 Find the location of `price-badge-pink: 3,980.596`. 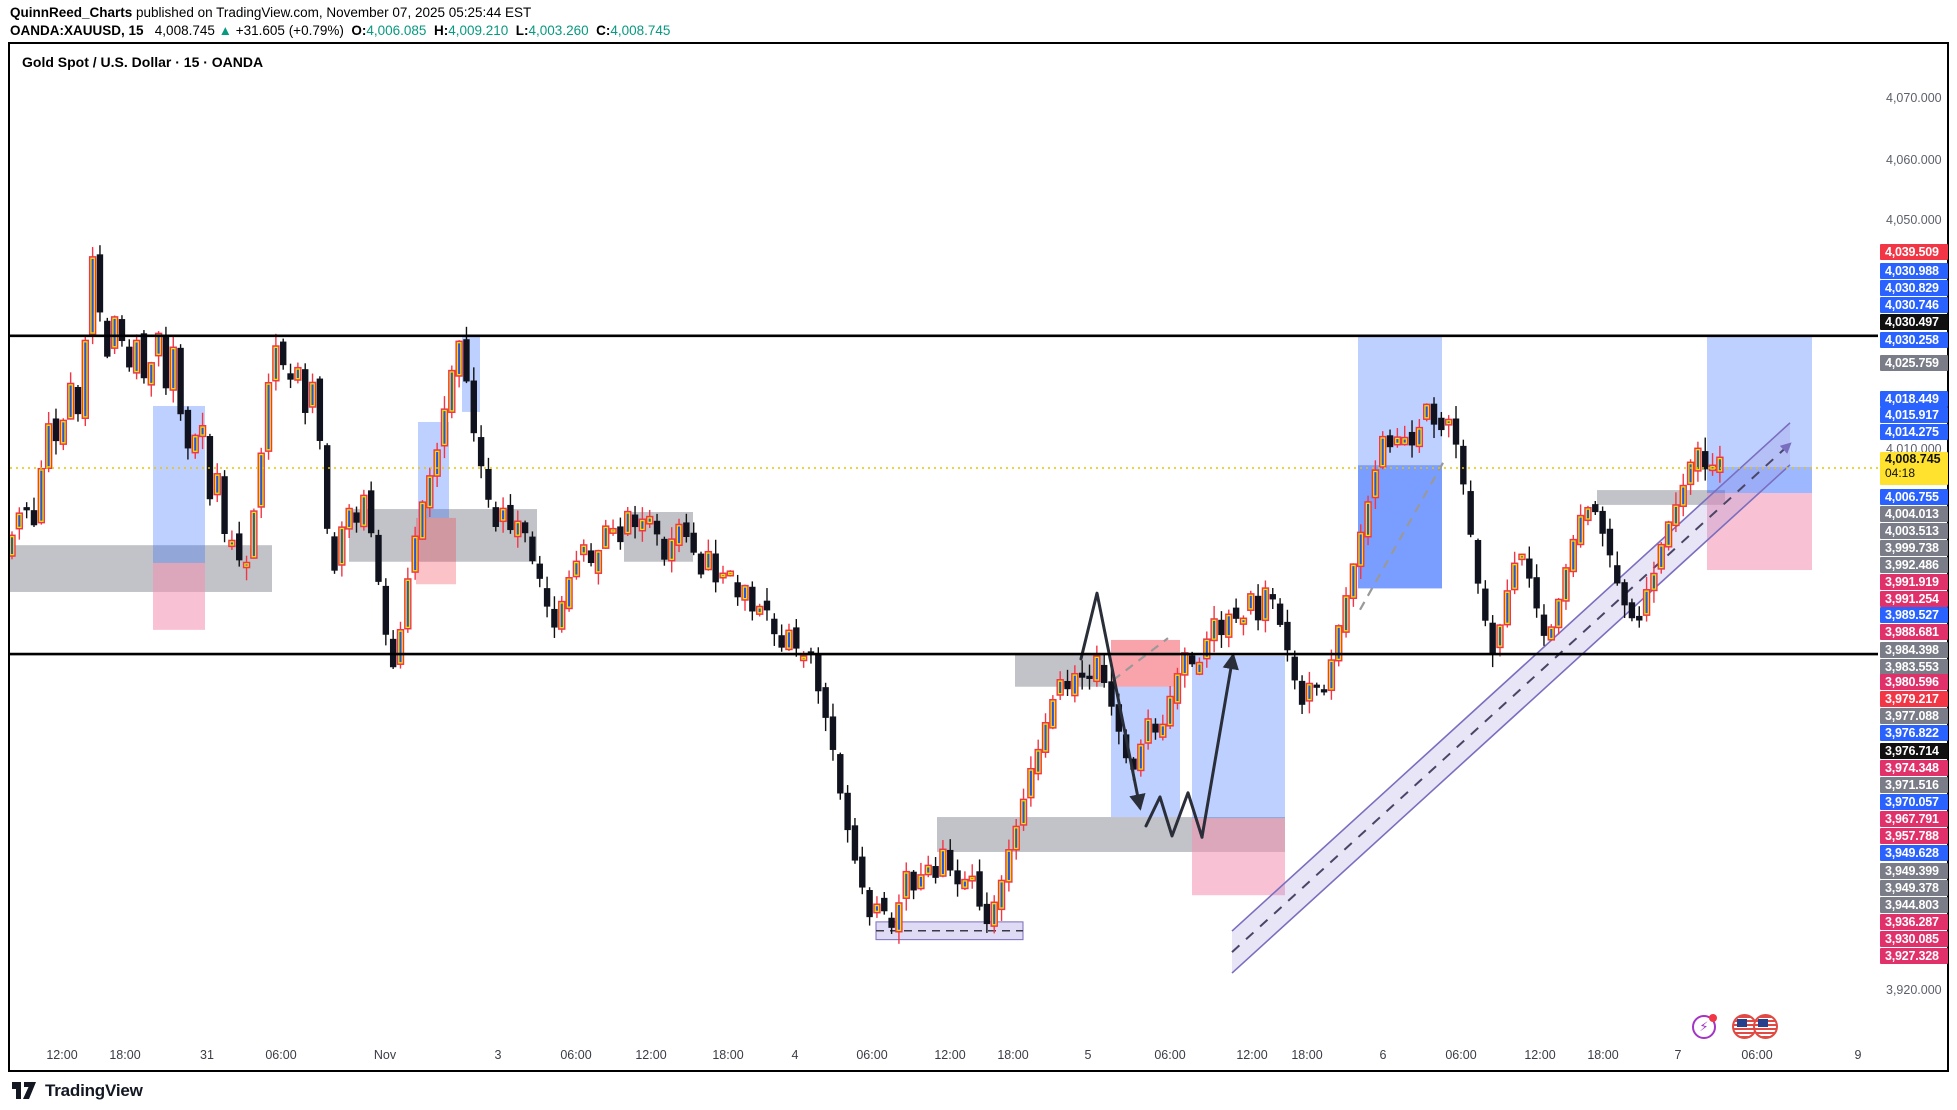

price-badge-pink: 3,980.596 is located at coordinates (1914, 682).